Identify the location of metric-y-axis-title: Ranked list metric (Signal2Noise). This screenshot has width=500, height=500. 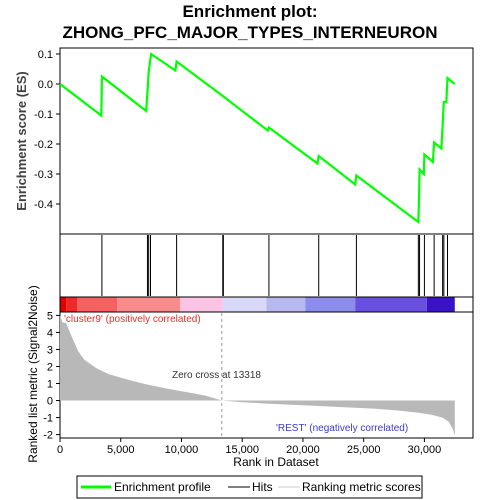
(33, 373).